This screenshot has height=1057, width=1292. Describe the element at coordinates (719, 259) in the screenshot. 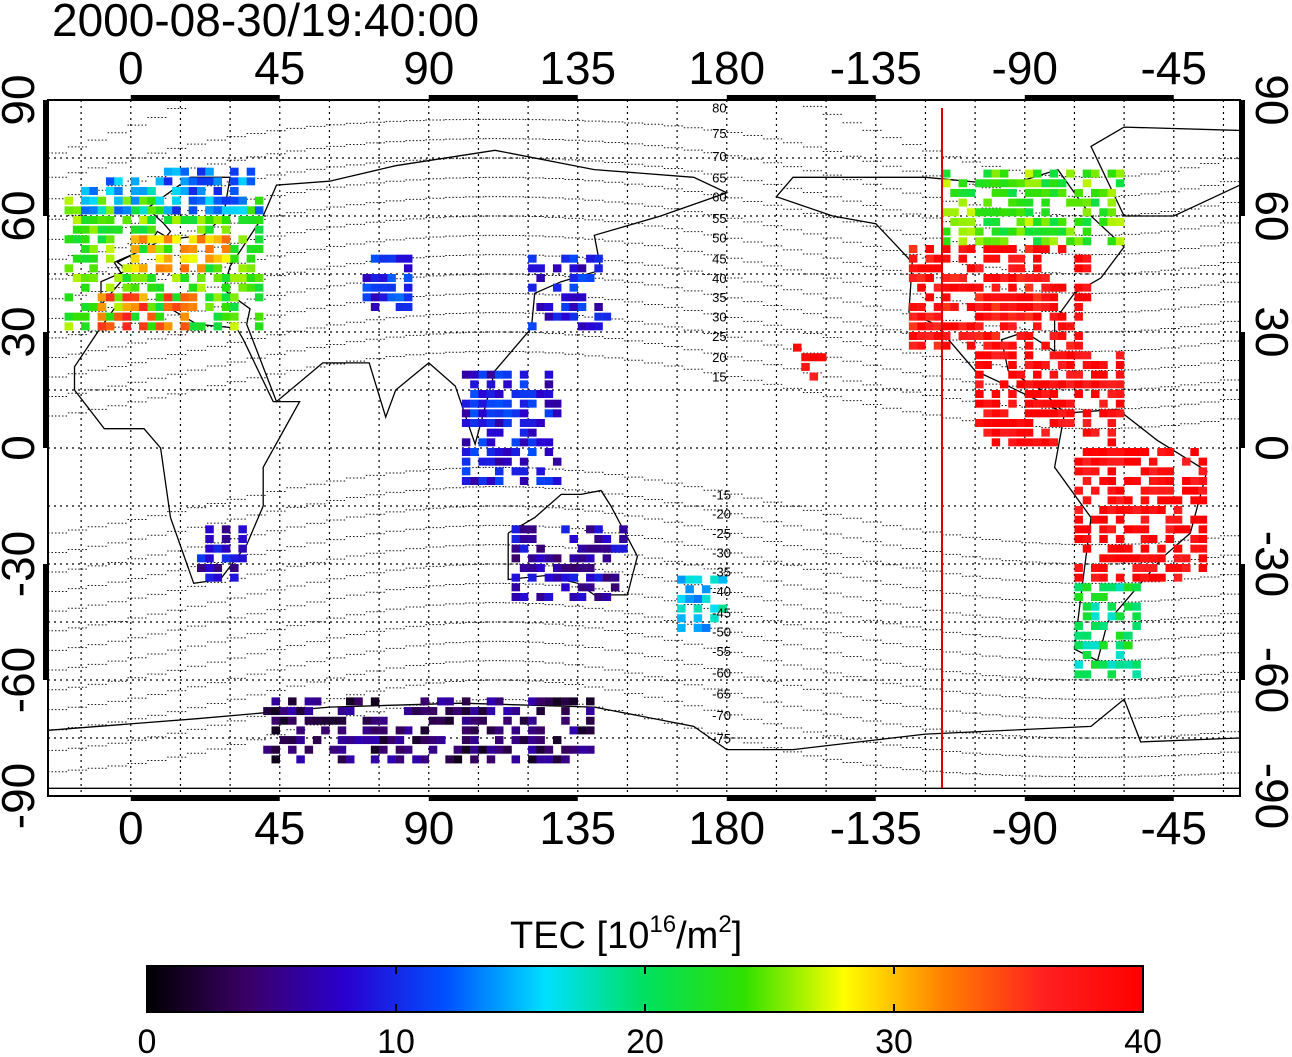

I see `contour-label: 45` at that location.